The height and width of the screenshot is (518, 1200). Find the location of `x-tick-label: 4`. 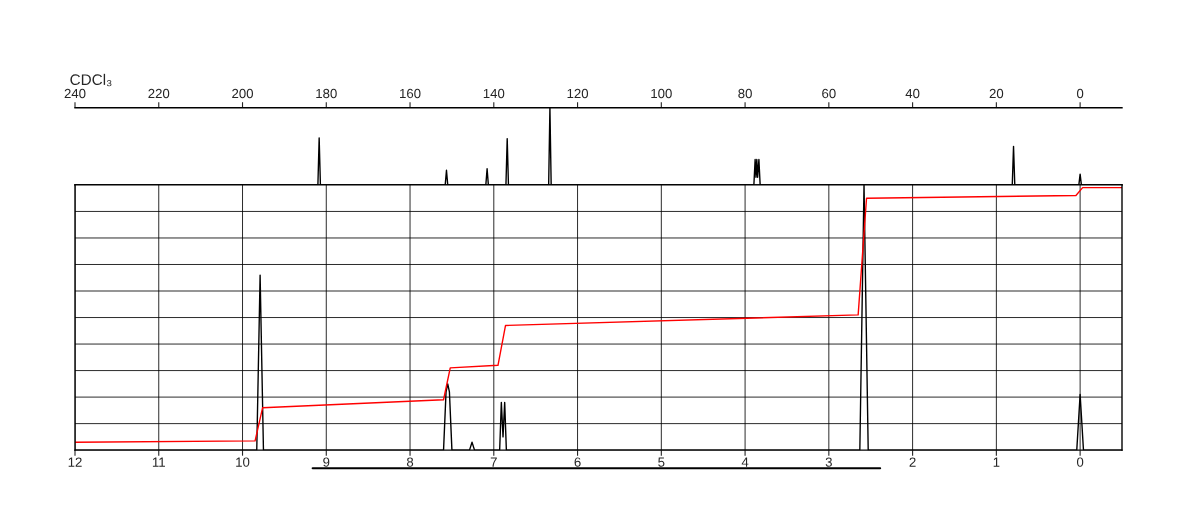

x-tick-label: 4 is located at coordinates (745, 462).